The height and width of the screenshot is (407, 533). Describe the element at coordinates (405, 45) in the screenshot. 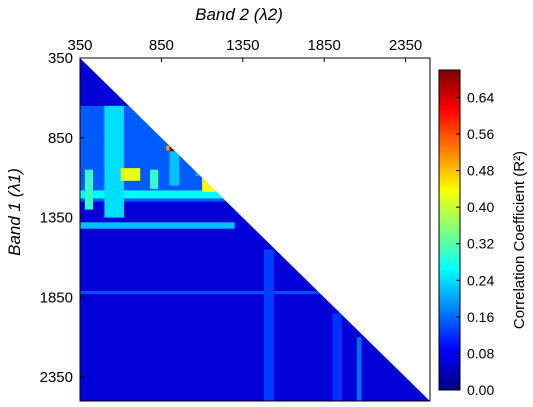

I see `x-tick-label: 2350` at that location.